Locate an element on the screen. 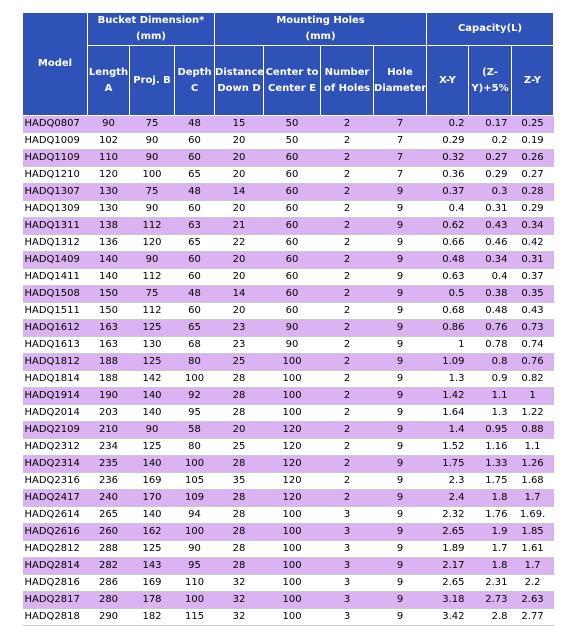  cell-model: HADQ2812 is located at coordinates (55, 549).